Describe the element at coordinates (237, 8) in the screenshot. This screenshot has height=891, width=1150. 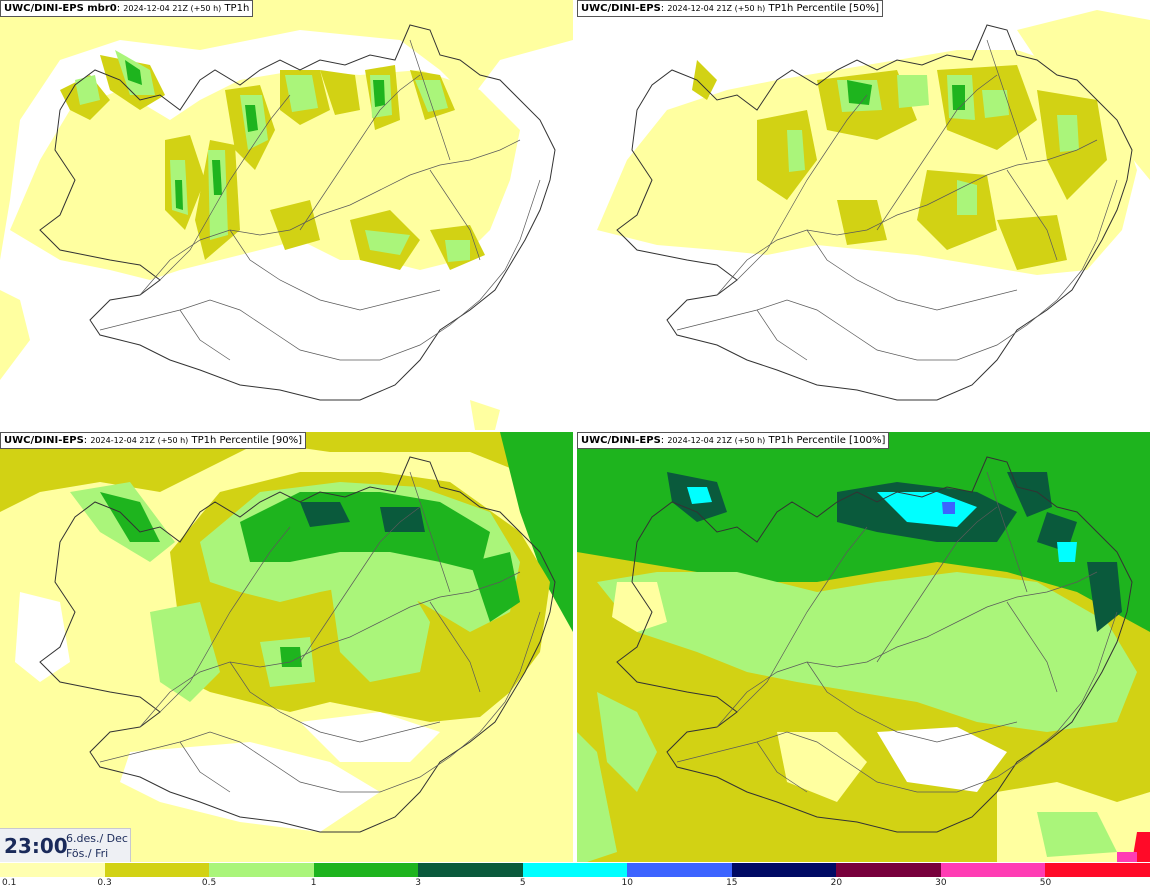
I see `product-name: TP1h` at that location.